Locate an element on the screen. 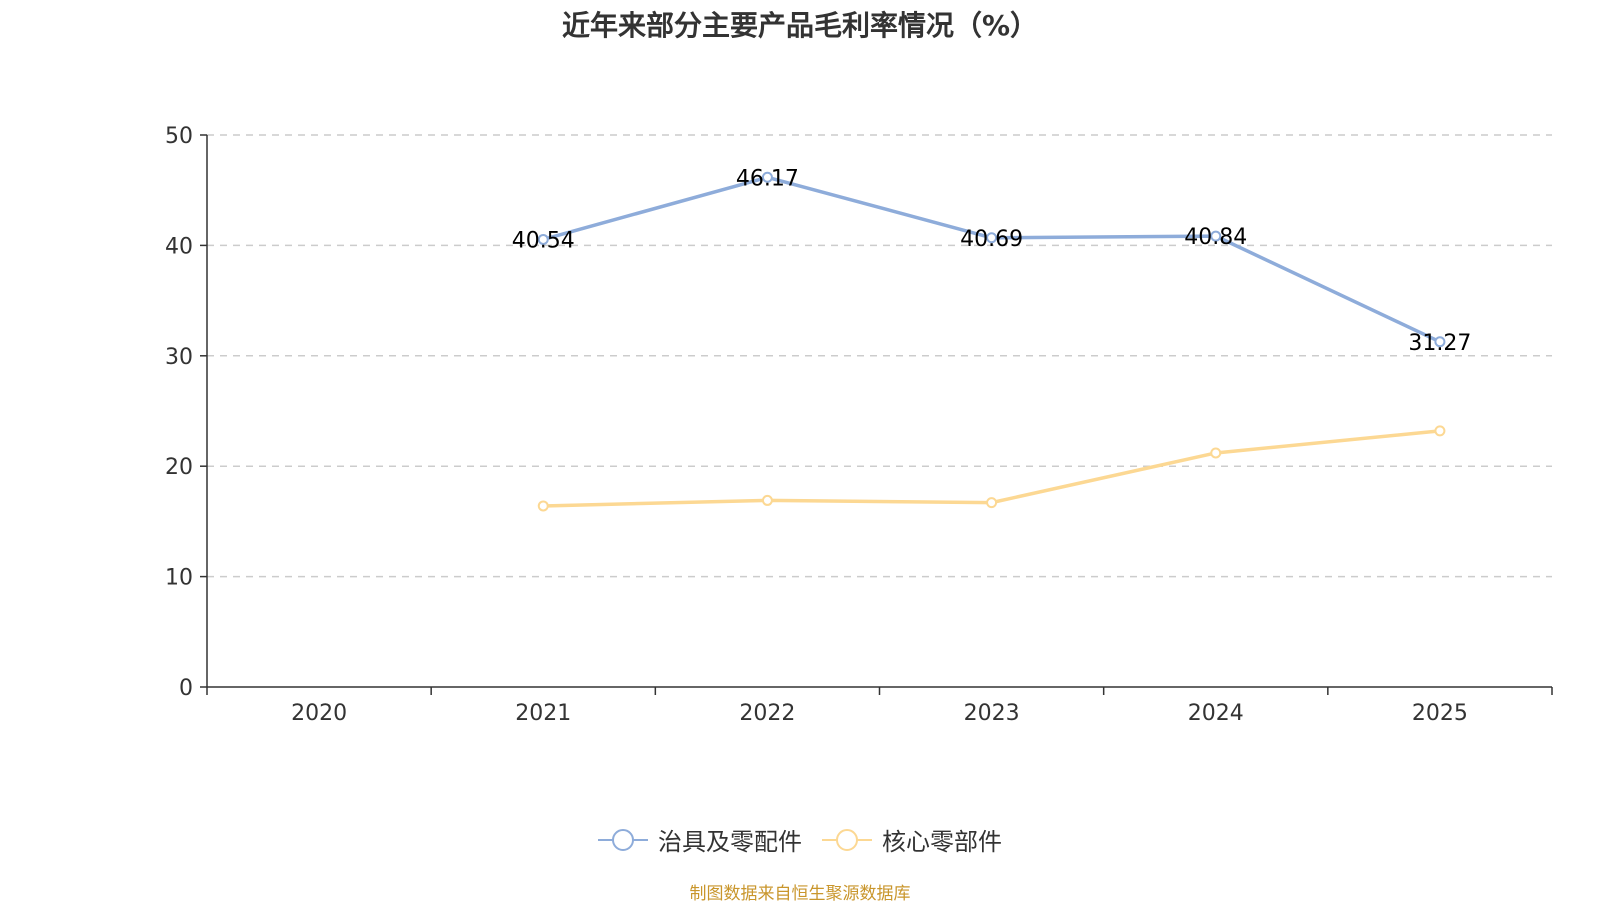  y-tick-label-50: 50 is located at coordinates (179, 136).